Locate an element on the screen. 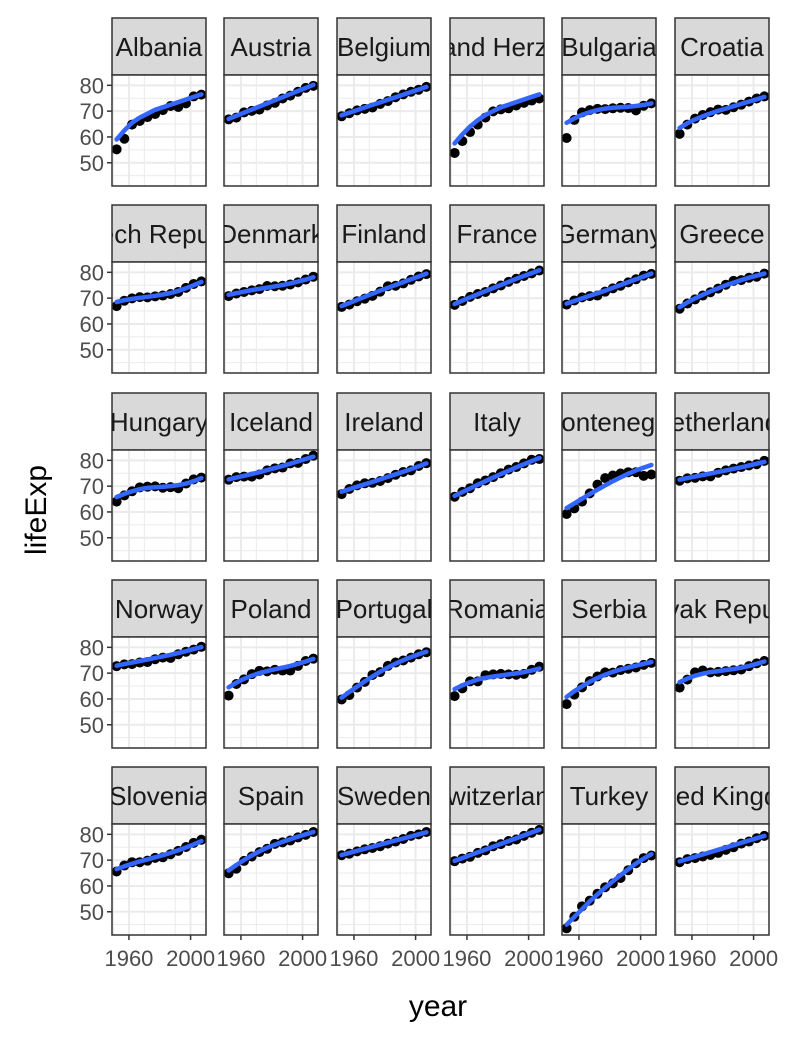  facet-panel: France is located at coordinates (497, 289).